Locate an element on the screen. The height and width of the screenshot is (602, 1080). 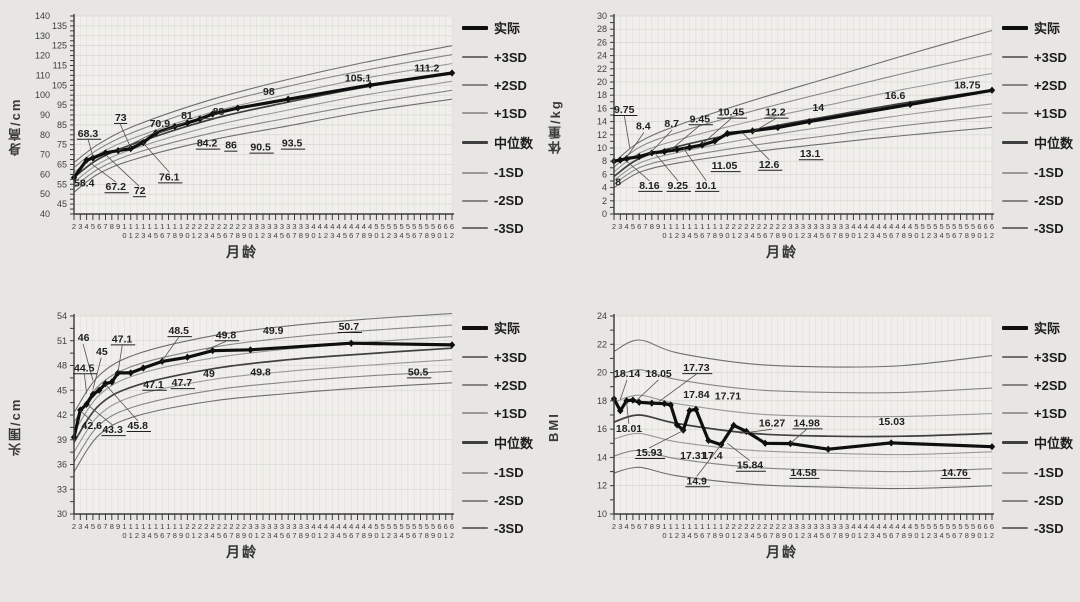
legend-label: -2SD is located at coordinates (1049, 201).